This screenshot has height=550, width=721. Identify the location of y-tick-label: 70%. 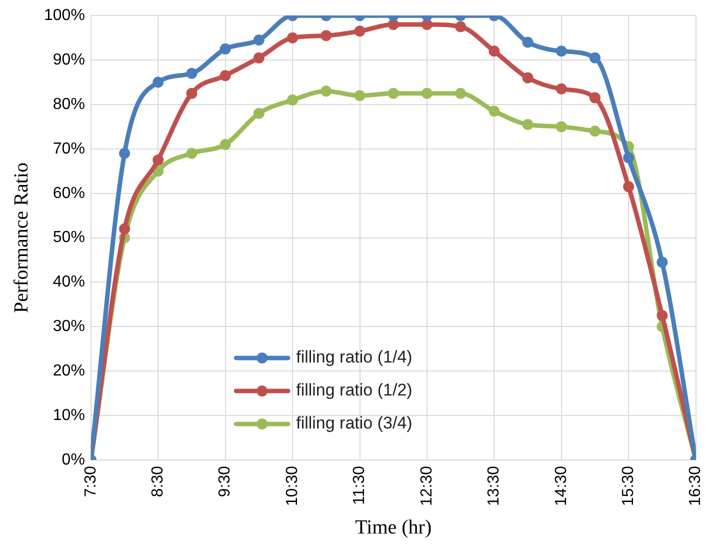
(68, 149).